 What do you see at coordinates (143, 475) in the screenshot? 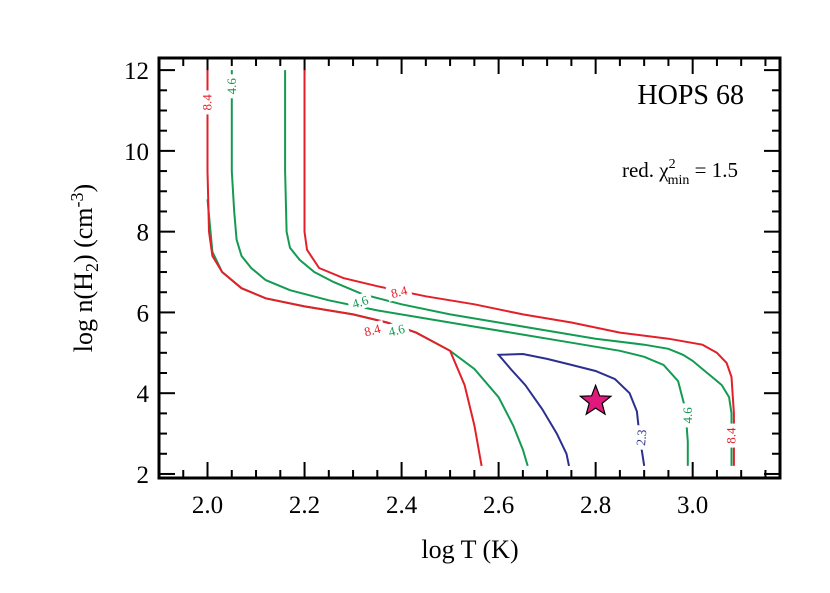
I see `y-tick-label: 2` at bounding box center [143, 475].